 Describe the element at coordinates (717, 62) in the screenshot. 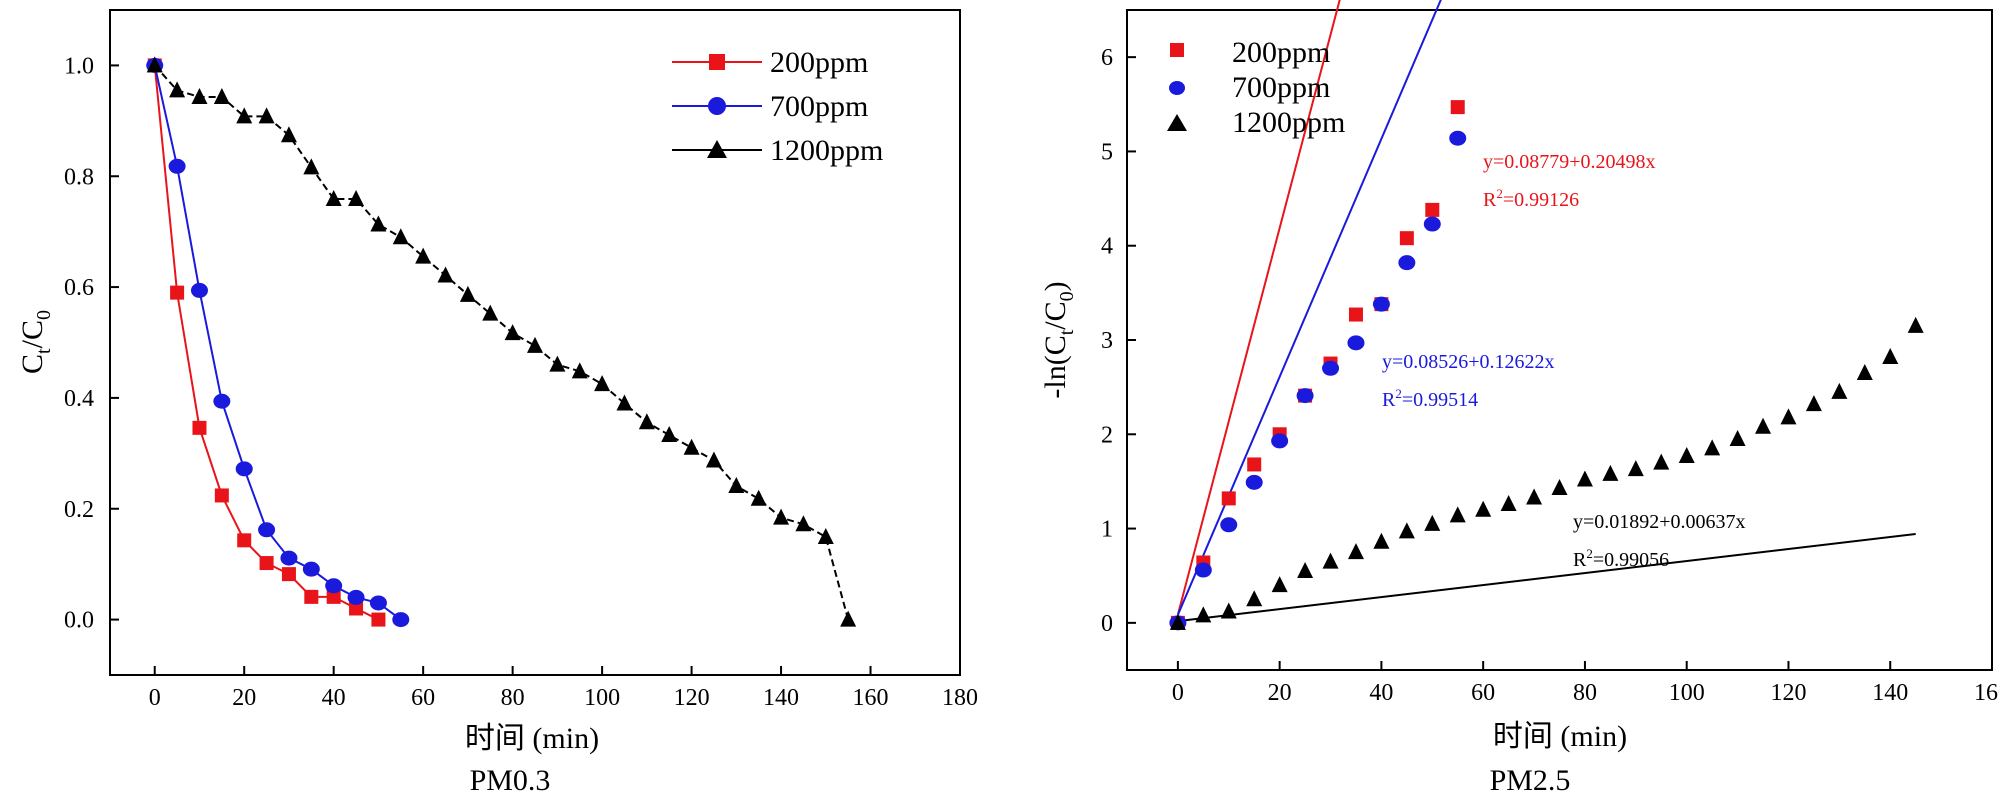

I see `legend-marker-200ppm` at that location.